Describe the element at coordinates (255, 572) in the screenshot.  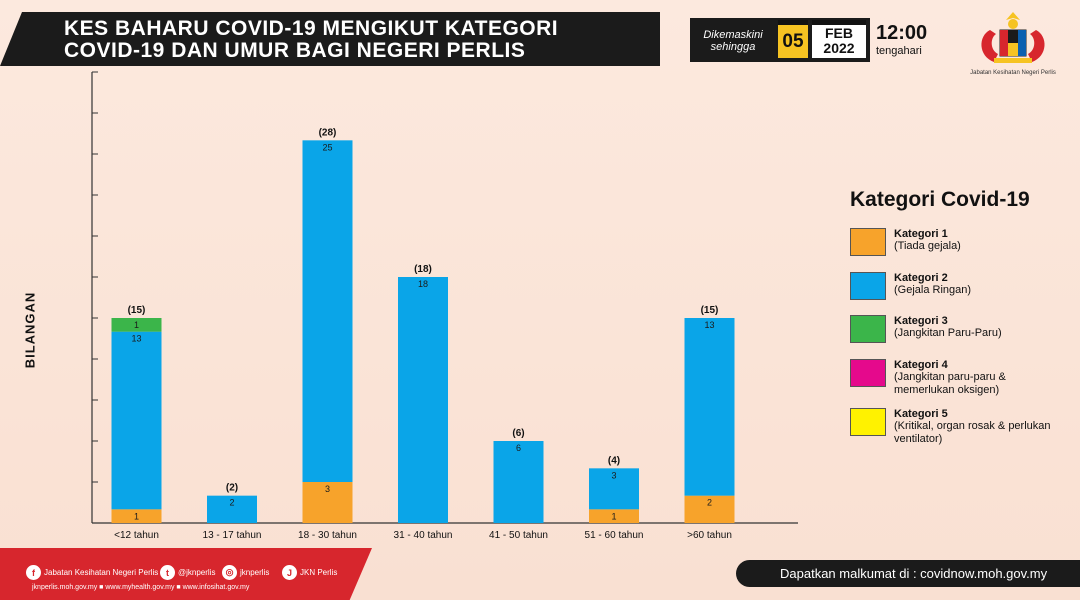
I see `social-link-label: jknperlis` at that location.